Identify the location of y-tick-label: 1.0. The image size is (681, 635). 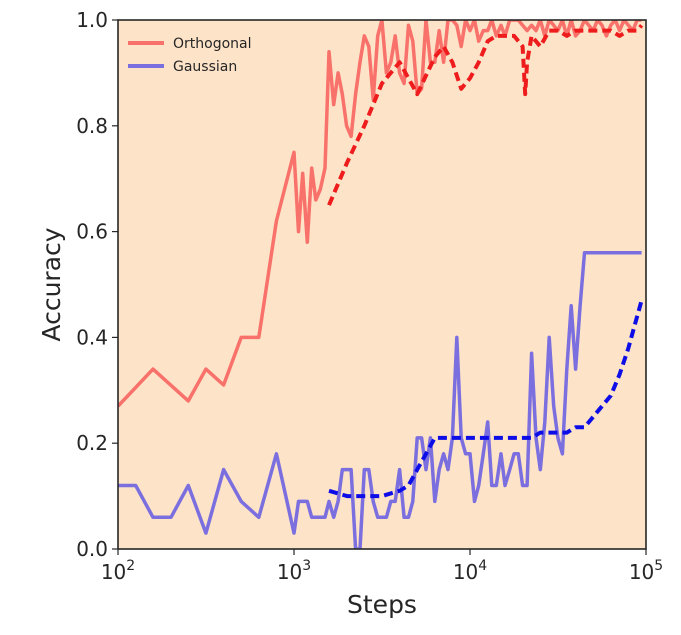
(92, 20).